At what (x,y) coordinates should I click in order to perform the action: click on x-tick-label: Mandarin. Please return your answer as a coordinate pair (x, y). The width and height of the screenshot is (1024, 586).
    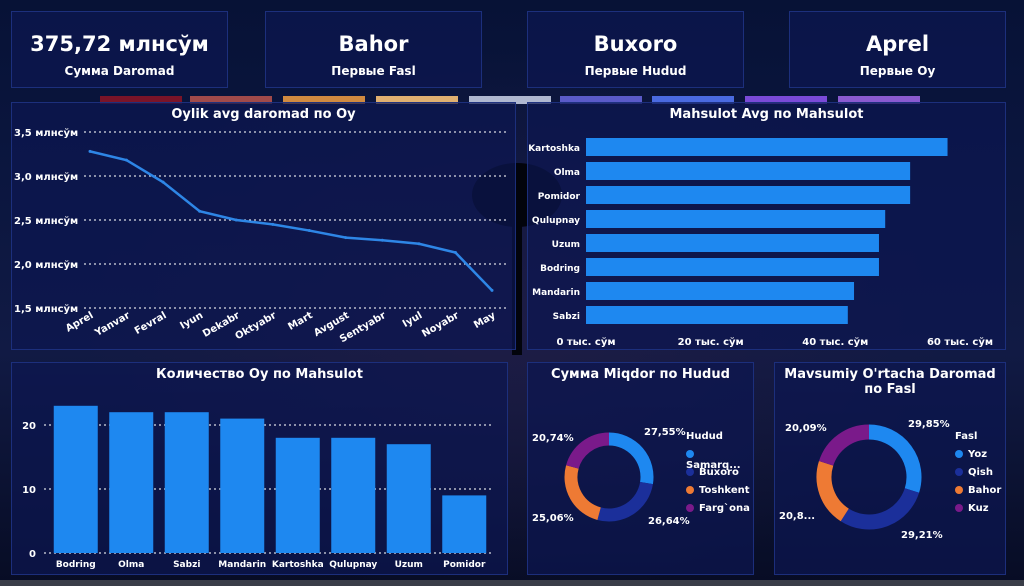
    Looking at the image, I should click on (242, 565).